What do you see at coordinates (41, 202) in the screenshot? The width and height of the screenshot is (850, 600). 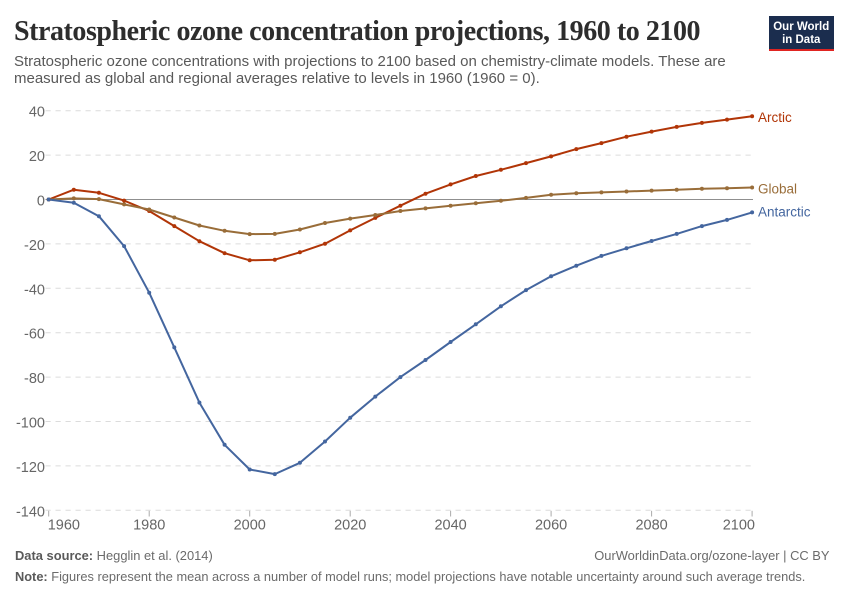 I see `svg-text: 0` at bounding box center [41, 202].